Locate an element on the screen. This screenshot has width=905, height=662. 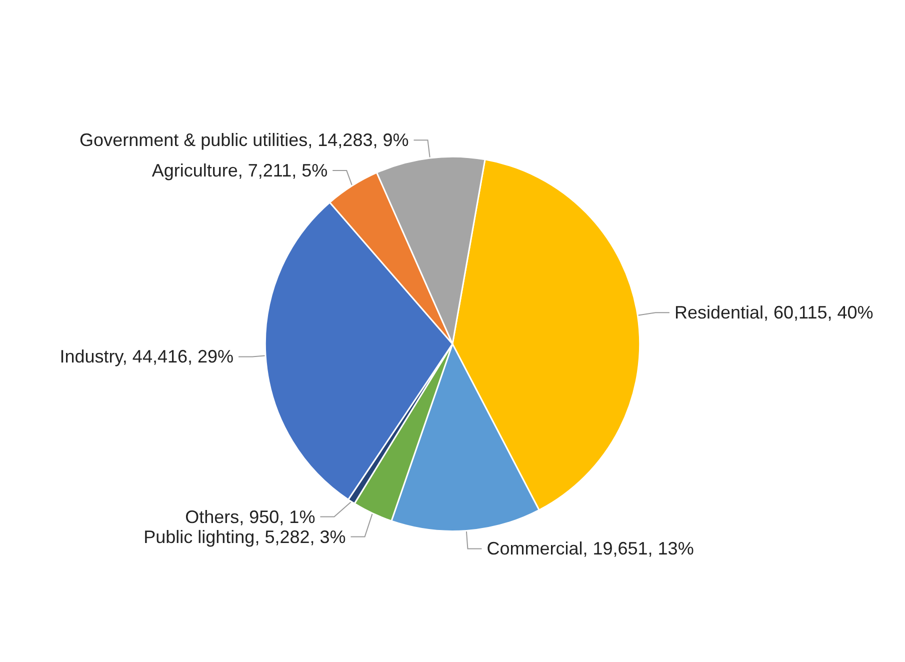
slice-label: Others, 950, 1% is located at coordinates (250, 516).